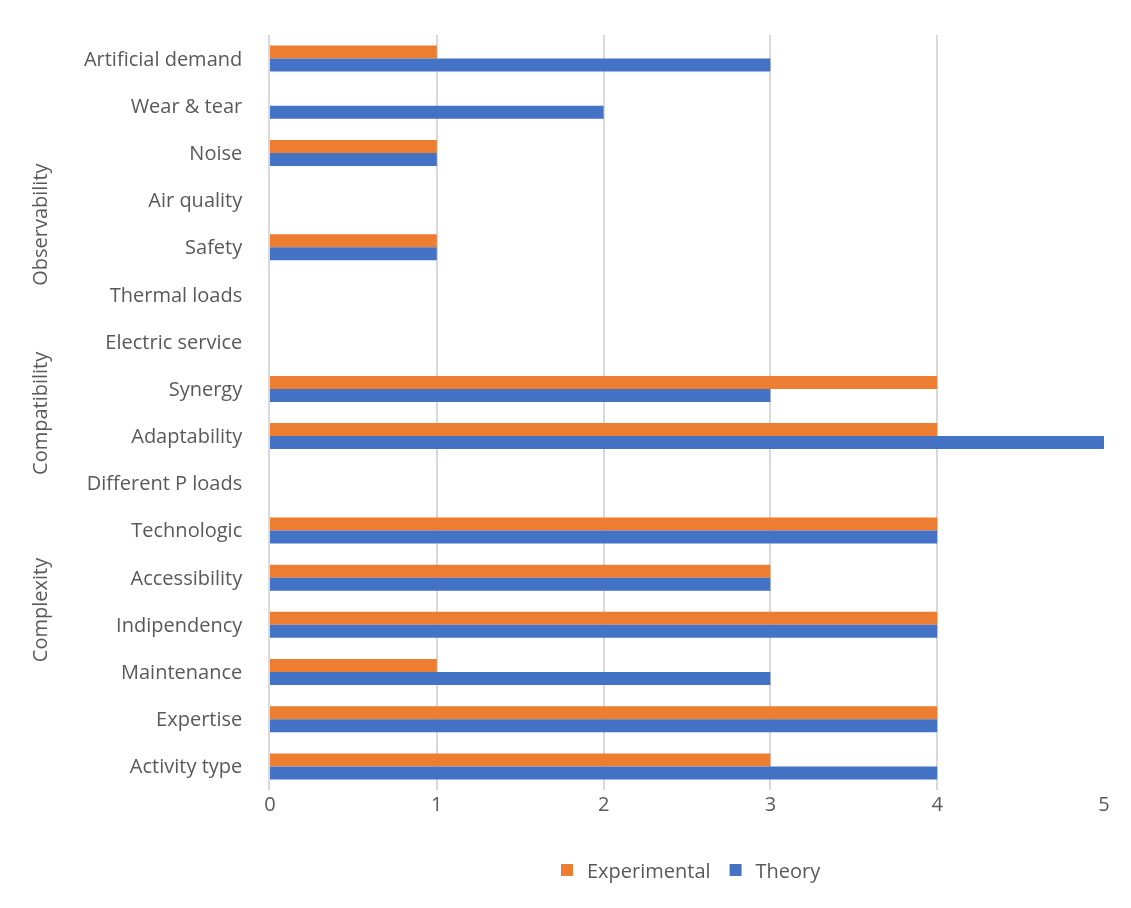 Image resolution: width=1131 pixels, height=908 pixels. Describe the element at coordinates (39, 609) in the screenshot. I see `text: Complexity` at that location.